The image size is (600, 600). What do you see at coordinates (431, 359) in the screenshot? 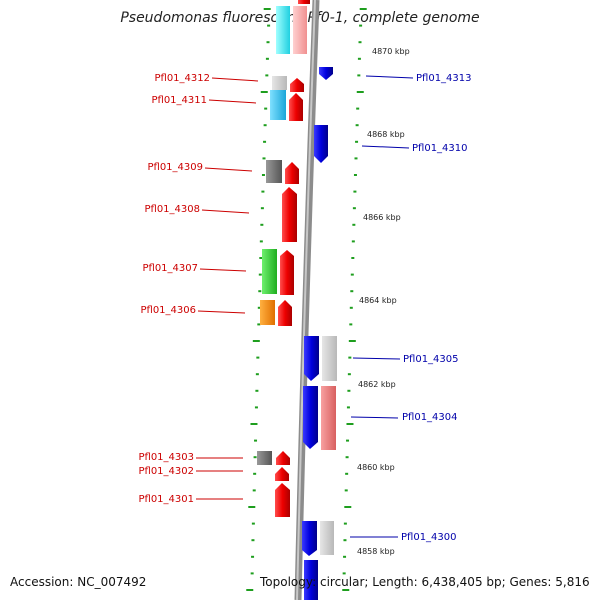
I see `gene-label-pfl01-4305: Pfl01_4305` at bounding box center [431, 359].